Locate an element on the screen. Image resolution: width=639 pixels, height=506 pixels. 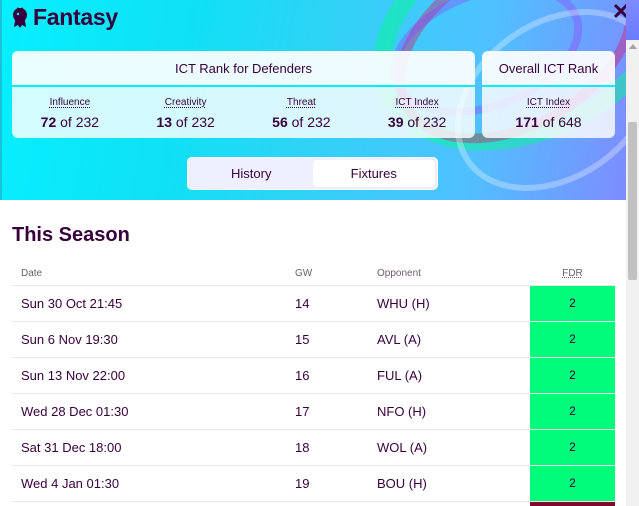
fixture-gw: 16 is located at coordinates (302, 375).